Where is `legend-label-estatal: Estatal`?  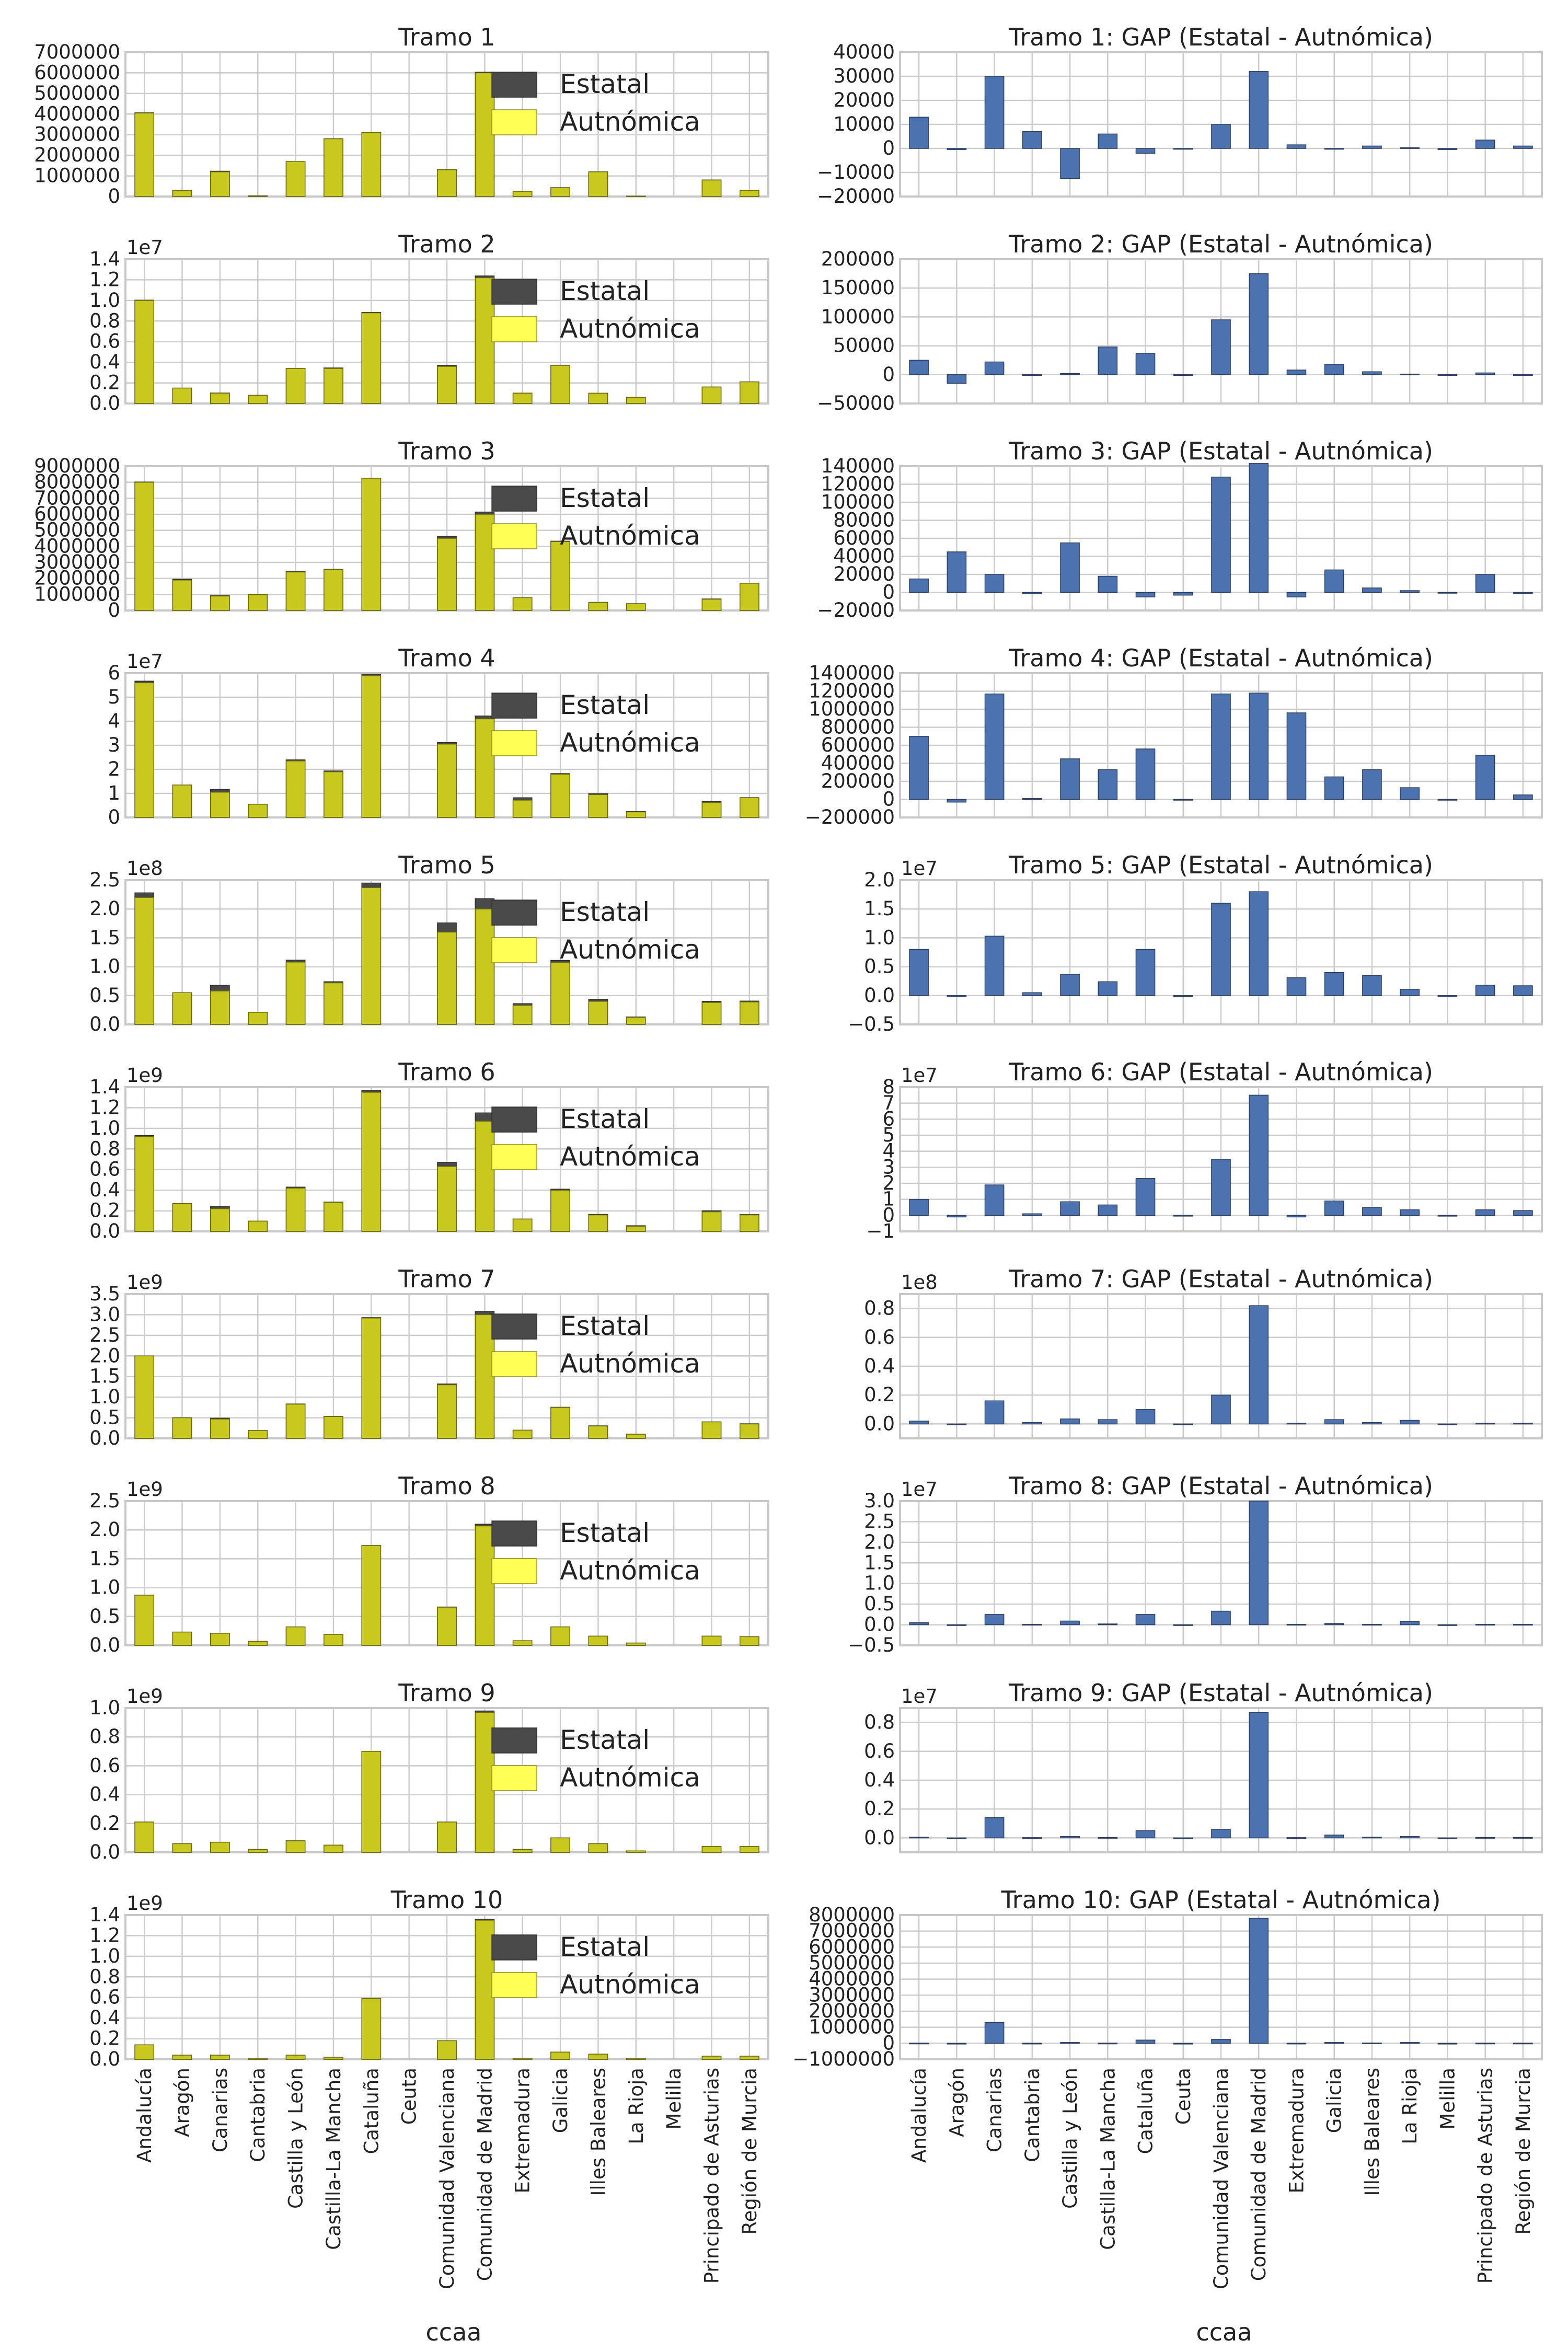
legend-label-estatal: Estatal is located at coordinates (605, 705).